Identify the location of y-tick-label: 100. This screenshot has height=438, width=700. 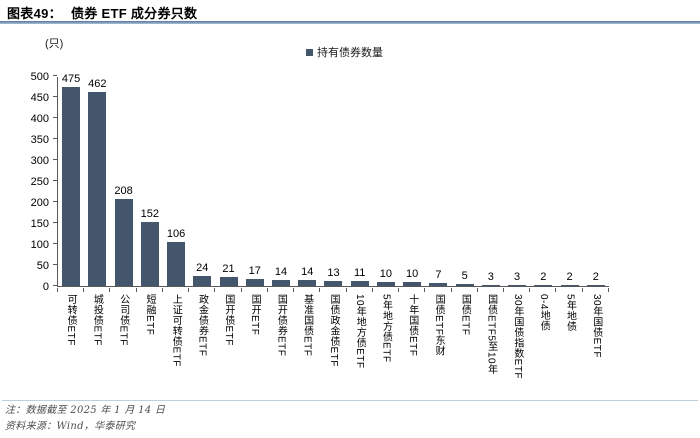
(39, 245).